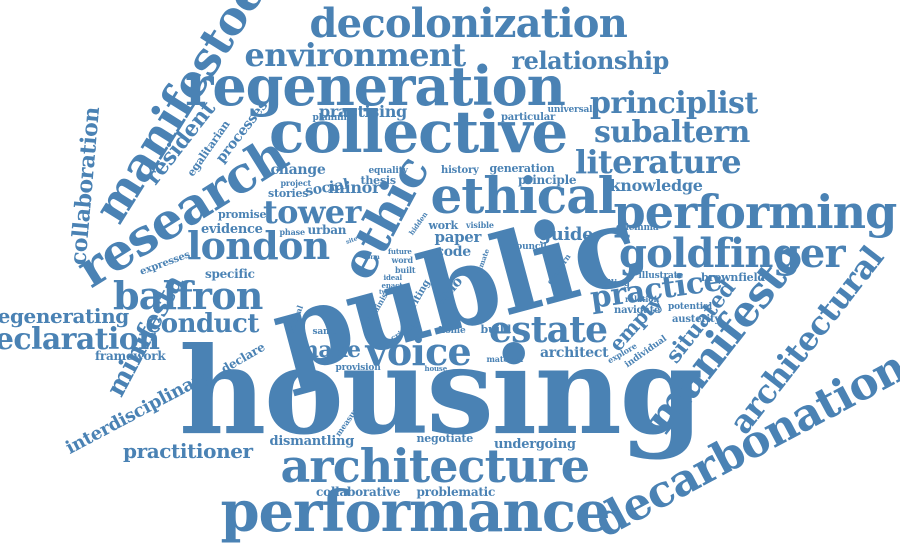 The image size is (900, 547). What do you see at coordinates (363, 111) in the screenshot?
I see `word-practising: practising` at bounding box center [363, 111].